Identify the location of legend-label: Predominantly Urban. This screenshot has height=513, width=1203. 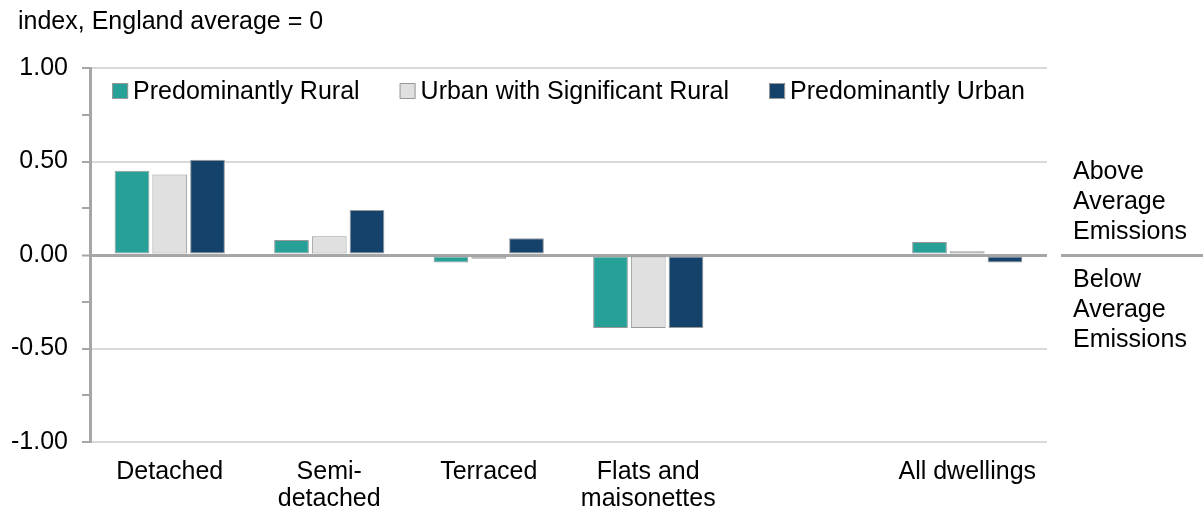
(907, 89).